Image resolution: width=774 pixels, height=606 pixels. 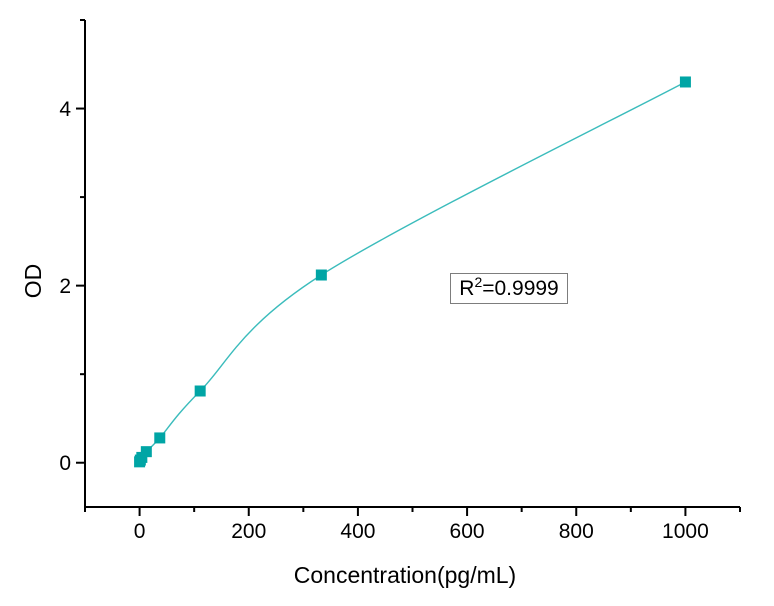 What do you see at coordinates (467, 531) in the screenshot?
I see `x-tick-label: 600` at bounding box center [467, 531].